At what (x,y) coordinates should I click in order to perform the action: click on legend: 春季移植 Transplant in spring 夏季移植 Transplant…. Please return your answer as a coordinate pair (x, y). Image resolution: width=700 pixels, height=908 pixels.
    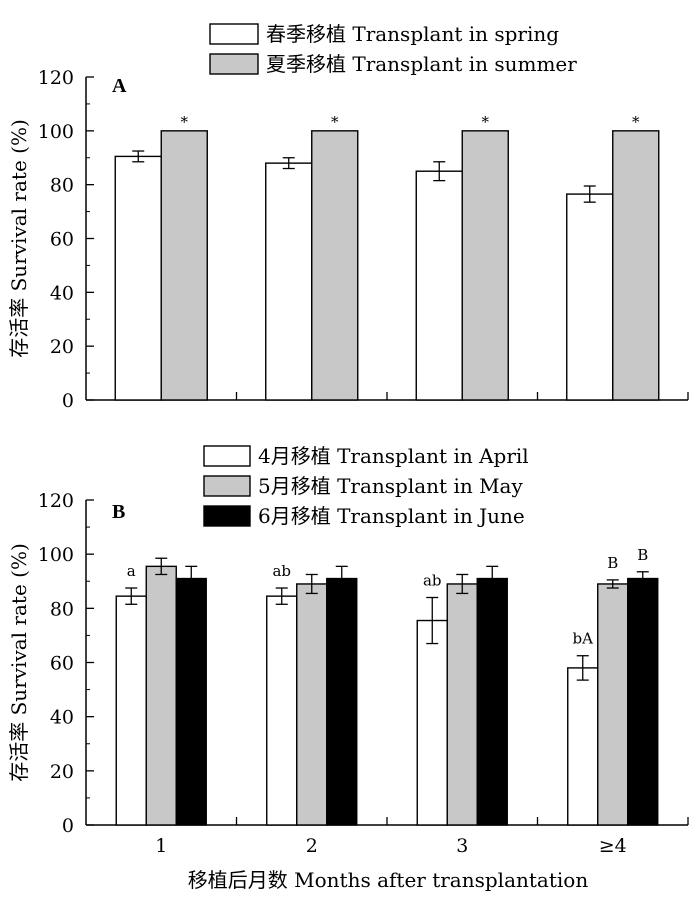
    Looking at the image, I should click on (393, 49).